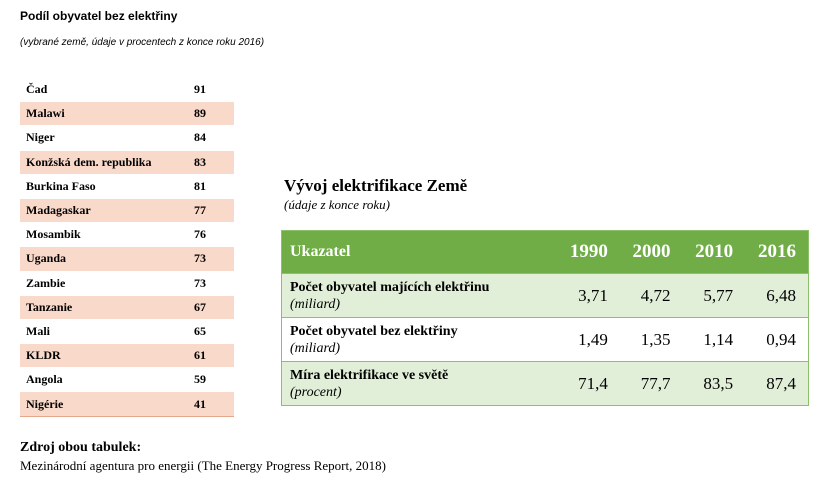 The height and width of the screenshot is (480, 840). What do you see at coordinates (588, 339) in the screenshot?
I see `value-cell: 1,49` at bounding box center [588, 339].